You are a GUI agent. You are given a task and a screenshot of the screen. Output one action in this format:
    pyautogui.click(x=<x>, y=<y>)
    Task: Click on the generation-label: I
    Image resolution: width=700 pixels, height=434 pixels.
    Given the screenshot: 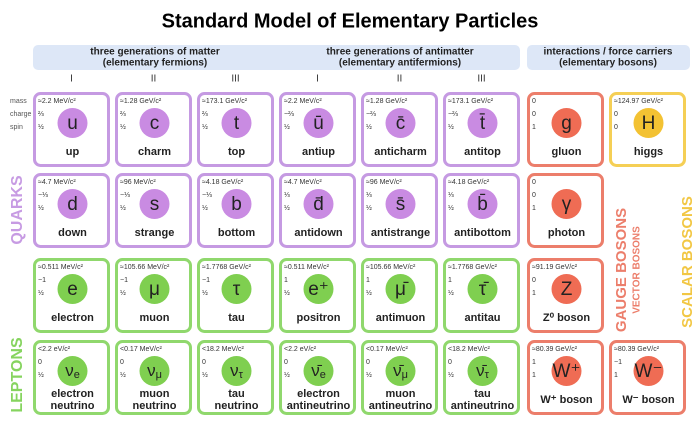 What is the action you would take?
    pyautogui.click(x=71, y=79)
    